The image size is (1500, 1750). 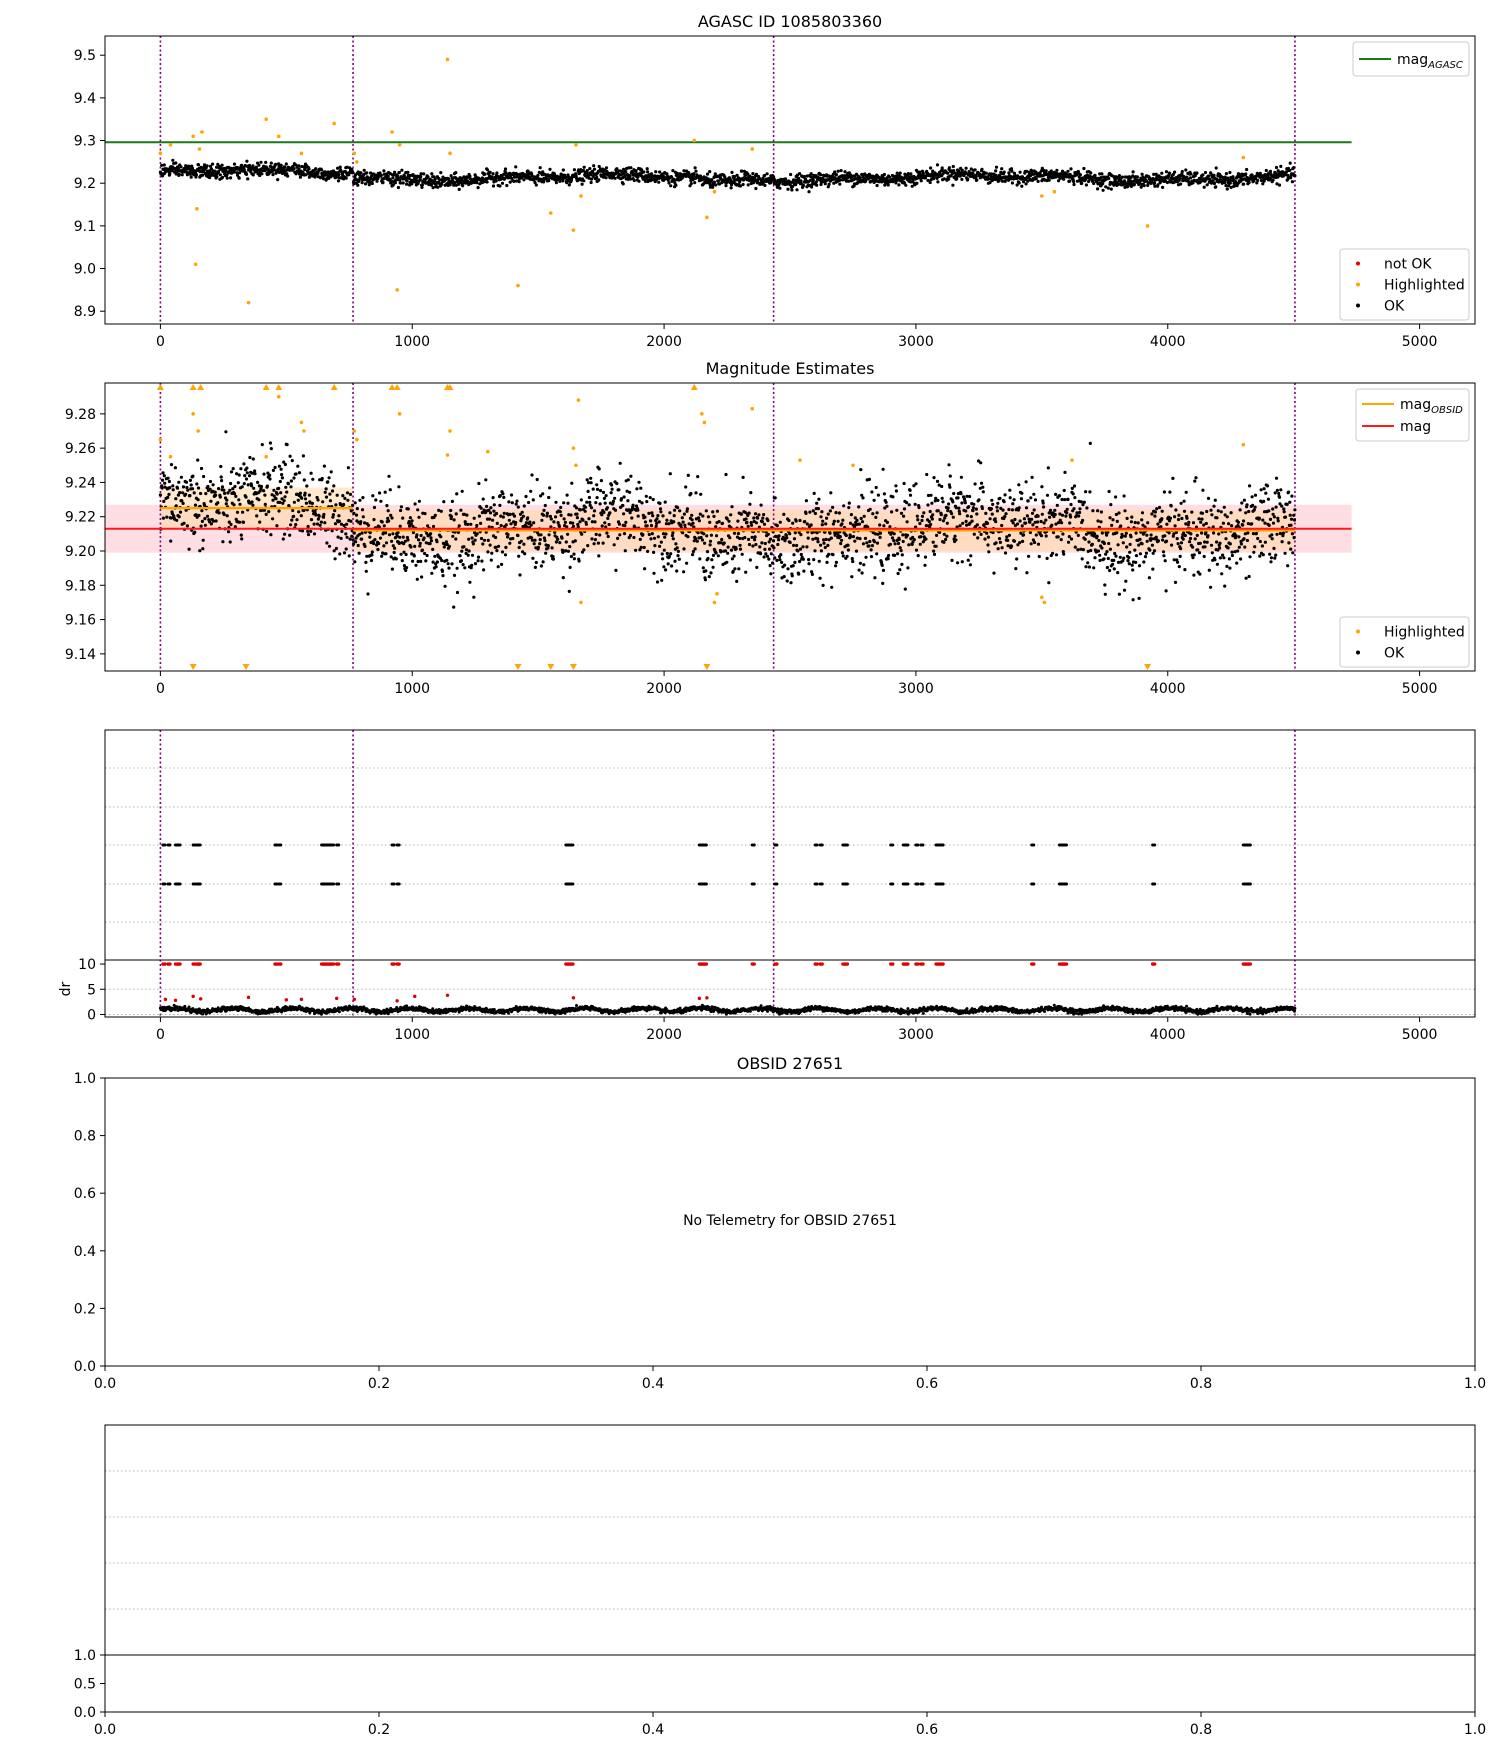 What do you see at coordinates (790, 21) in the screenshot?
I see `mag-history-title: AGASC ID 1085803360` at bounding box center [790, 21].